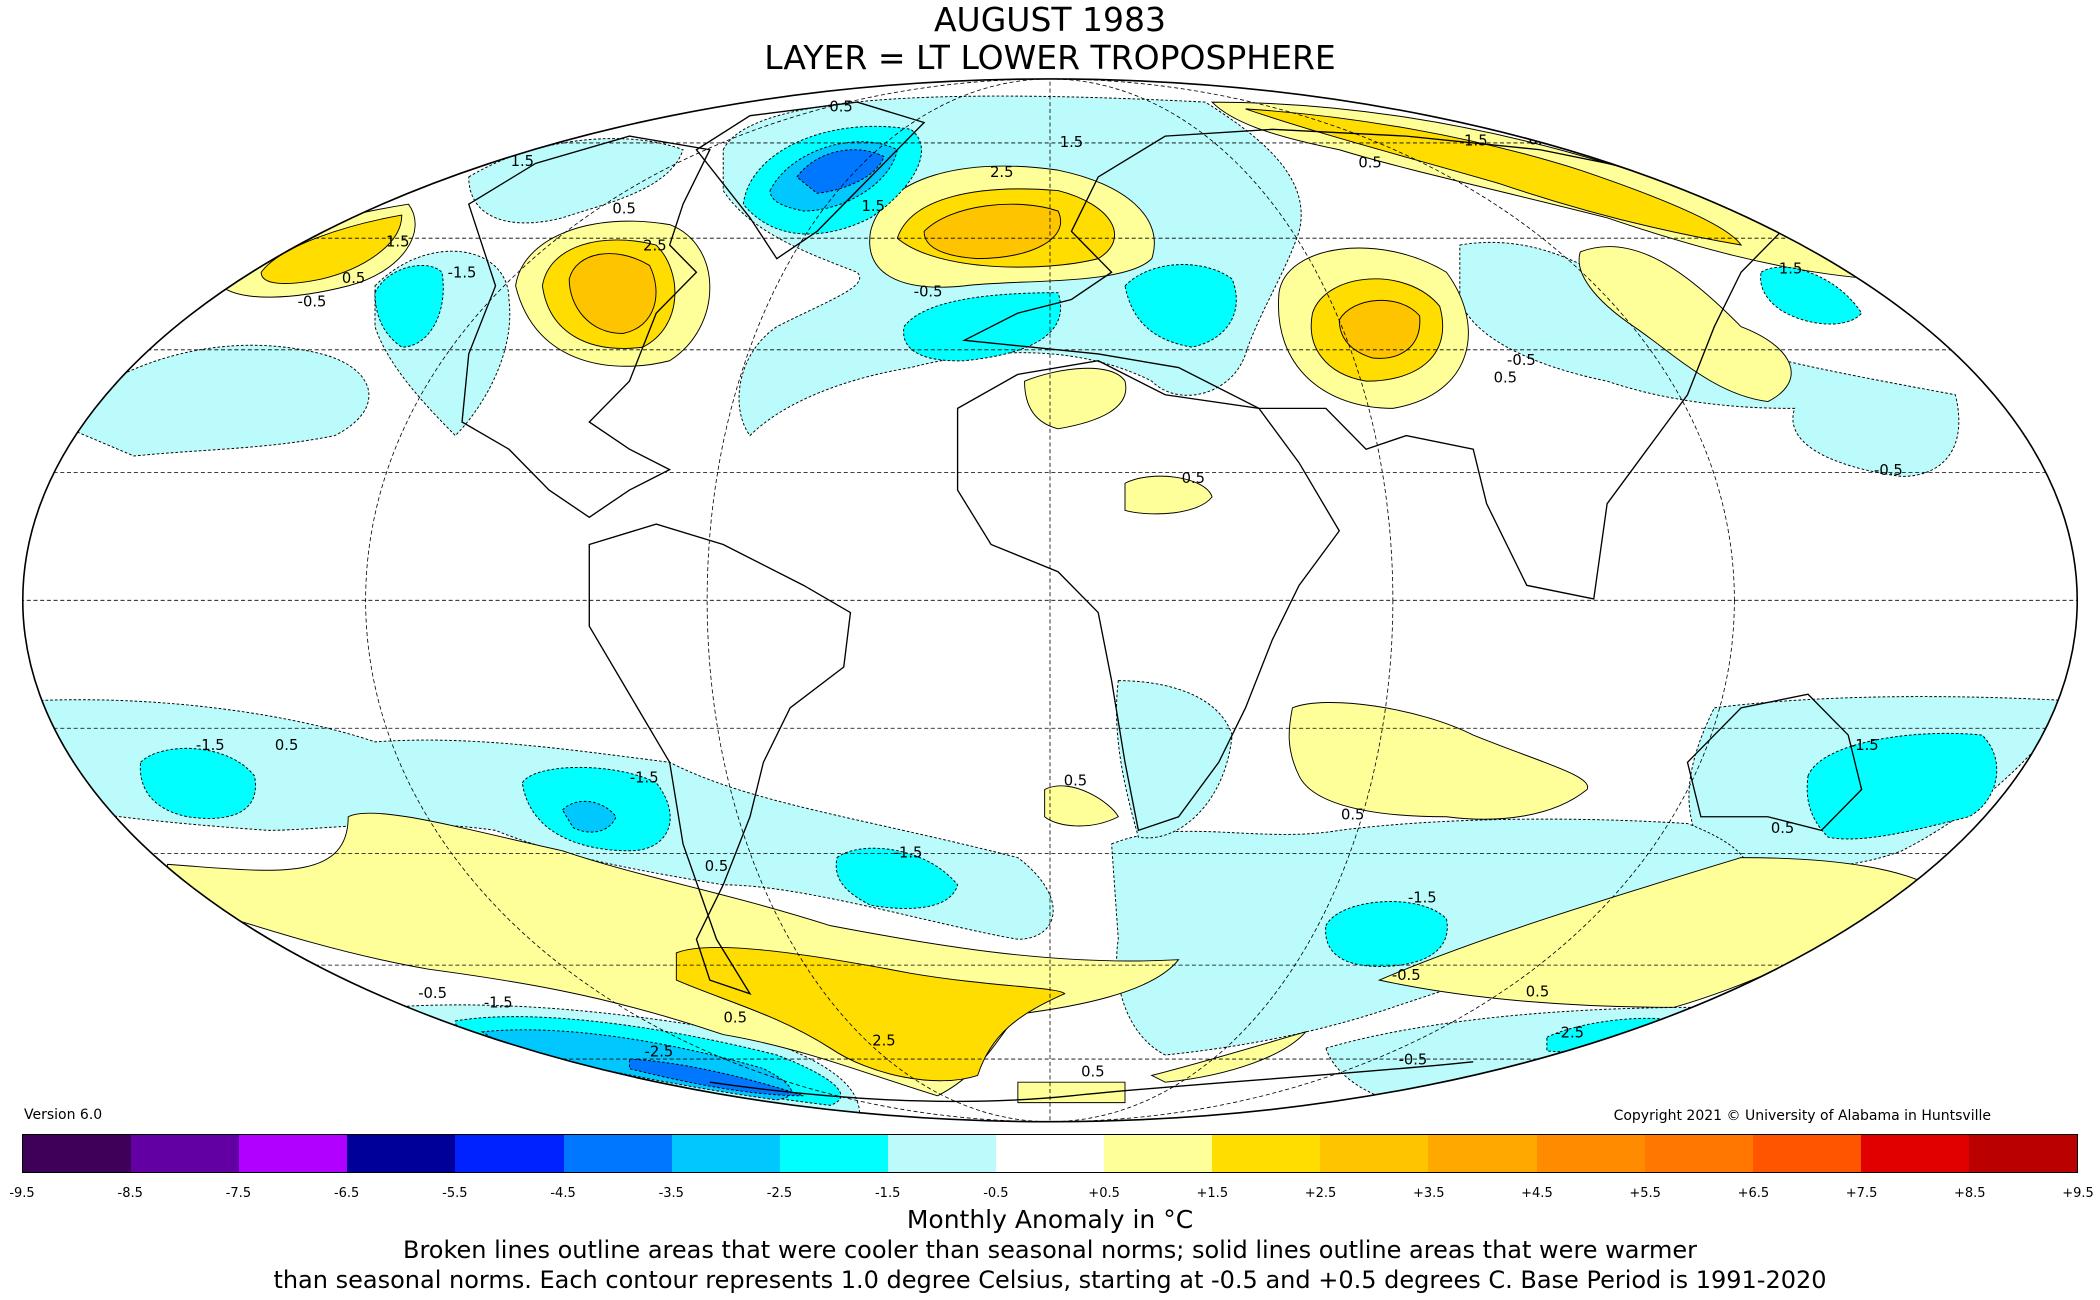 This screenshot has width=2100, height=1300. Describe the element at coordinates (563, 1193) in the screenshot. I see `colorbar-tick-label: -4.5` at that location.